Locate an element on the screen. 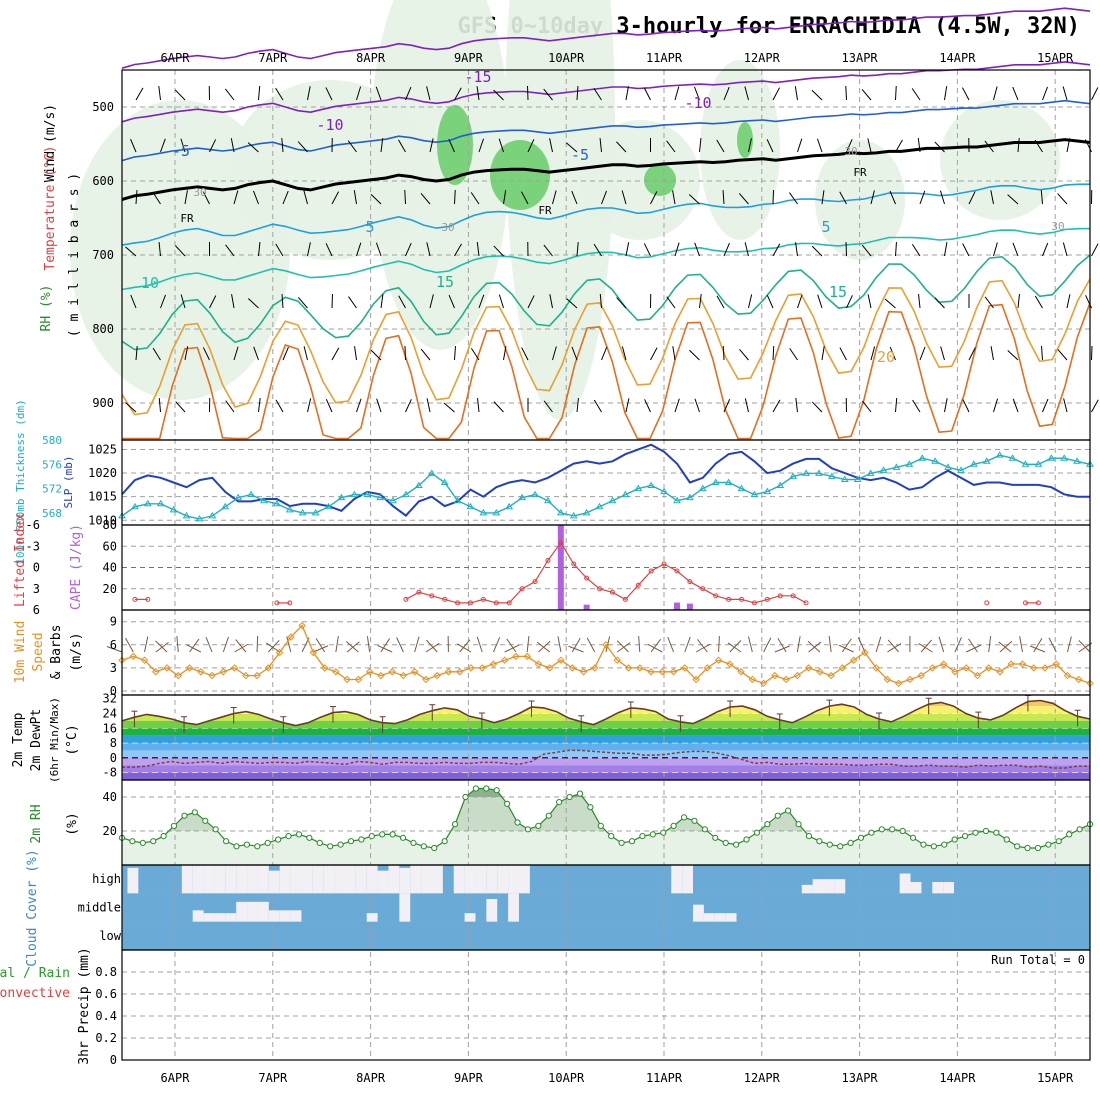  thickness-ylabel: 1000-500mb Thickness (dm) is located at coordinates (20, 482).